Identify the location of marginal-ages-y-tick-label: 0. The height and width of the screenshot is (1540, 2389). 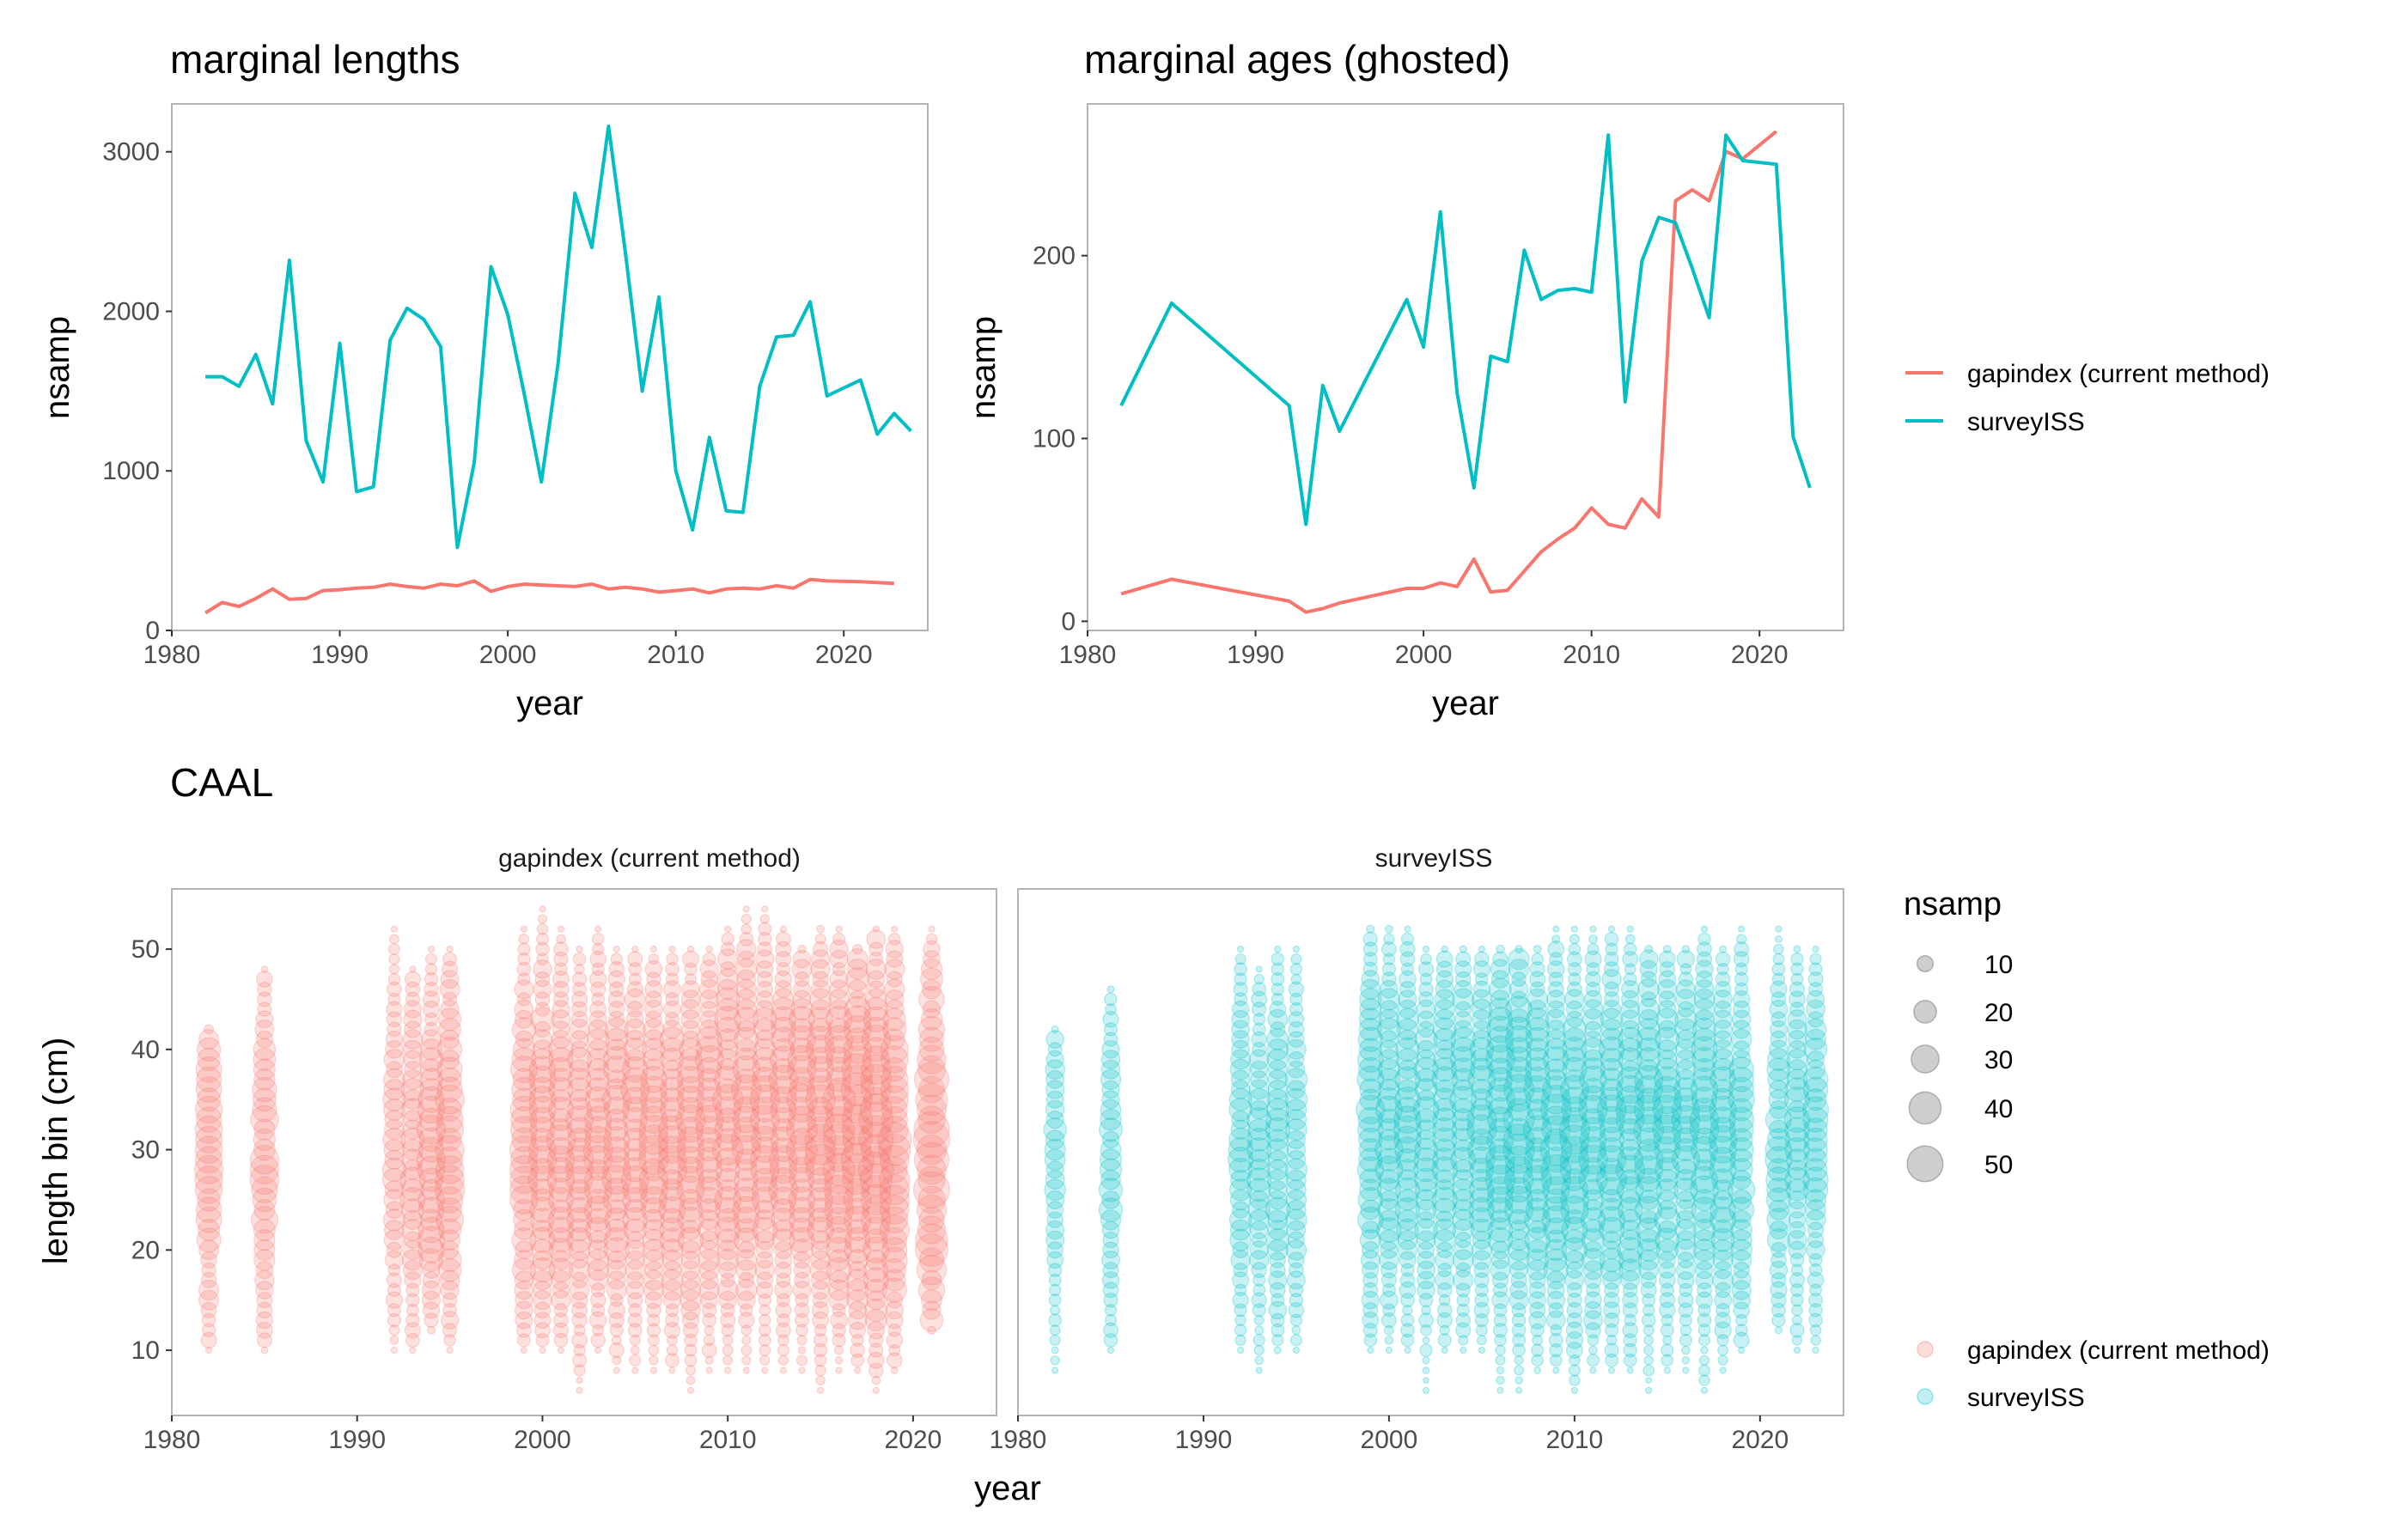
(1068, 622).